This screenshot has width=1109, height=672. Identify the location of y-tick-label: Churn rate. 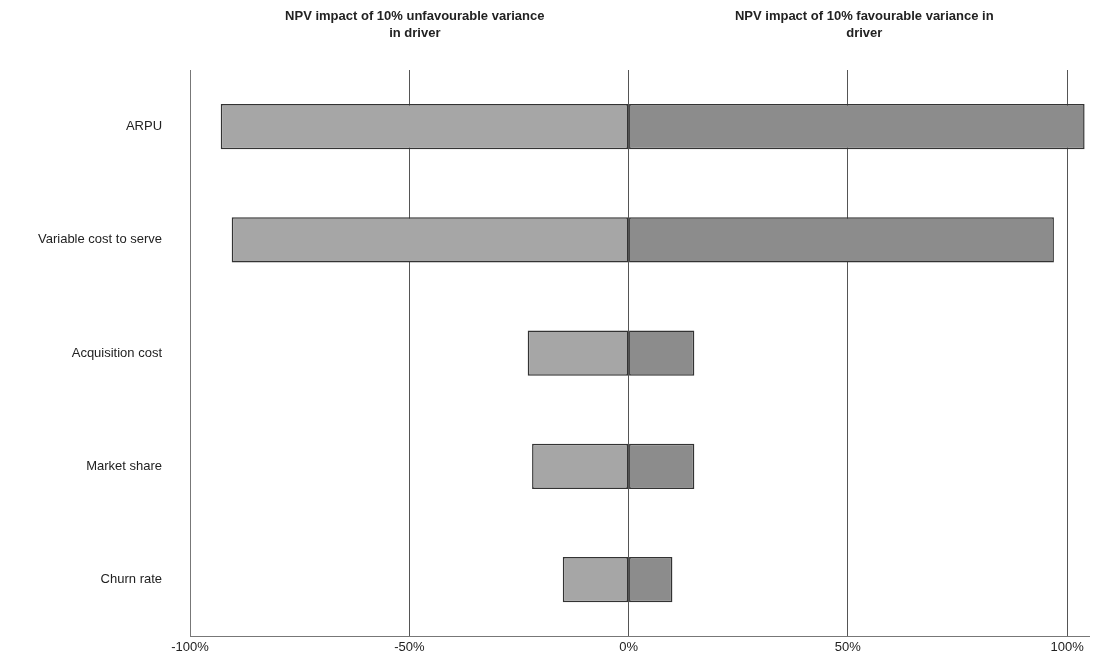
(131, 579).